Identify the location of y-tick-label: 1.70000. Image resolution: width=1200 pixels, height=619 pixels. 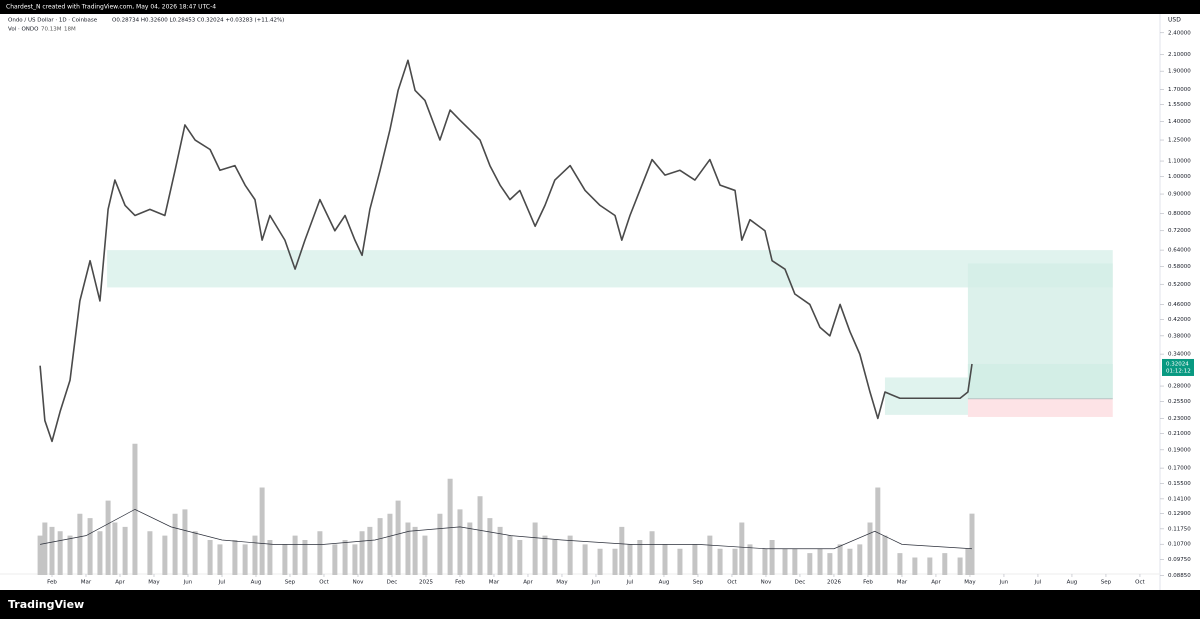
(1179, 90).